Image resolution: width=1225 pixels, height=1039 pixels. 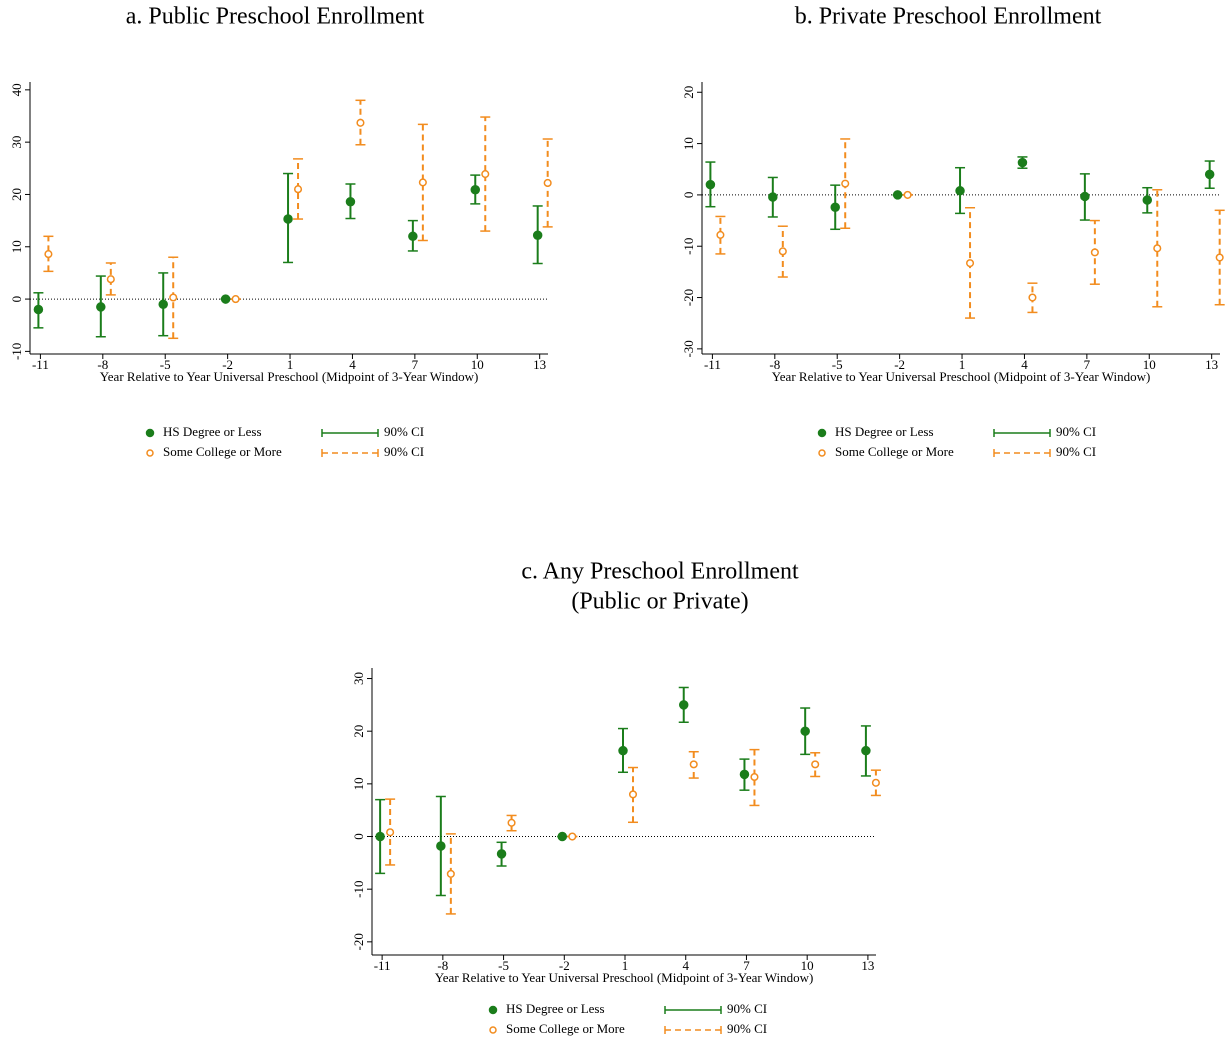 What do you see at coordinates (948, 17) in the screenshot?
I see `chart-title: b. Private Preschool Enrollment` at bounding box center [948, 17].